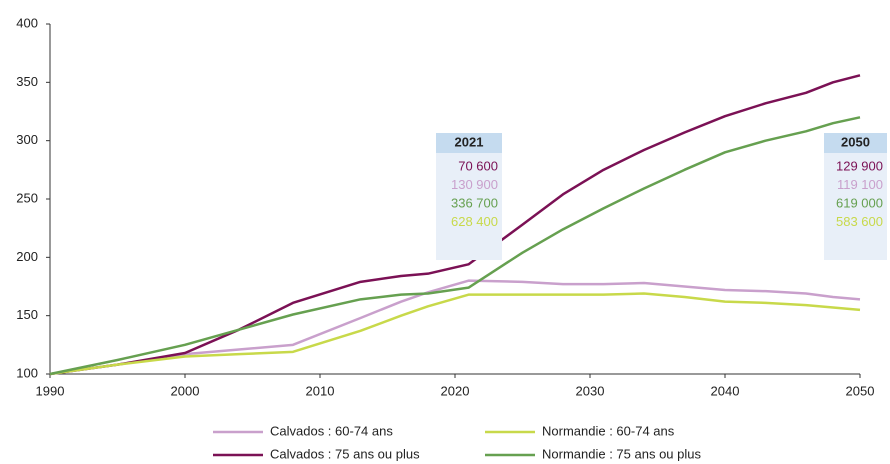 The image size is (890, 464). Describe the element at coordinates (859, 221) in the screenshot. I see `annotation-value: 583 600` at that location.